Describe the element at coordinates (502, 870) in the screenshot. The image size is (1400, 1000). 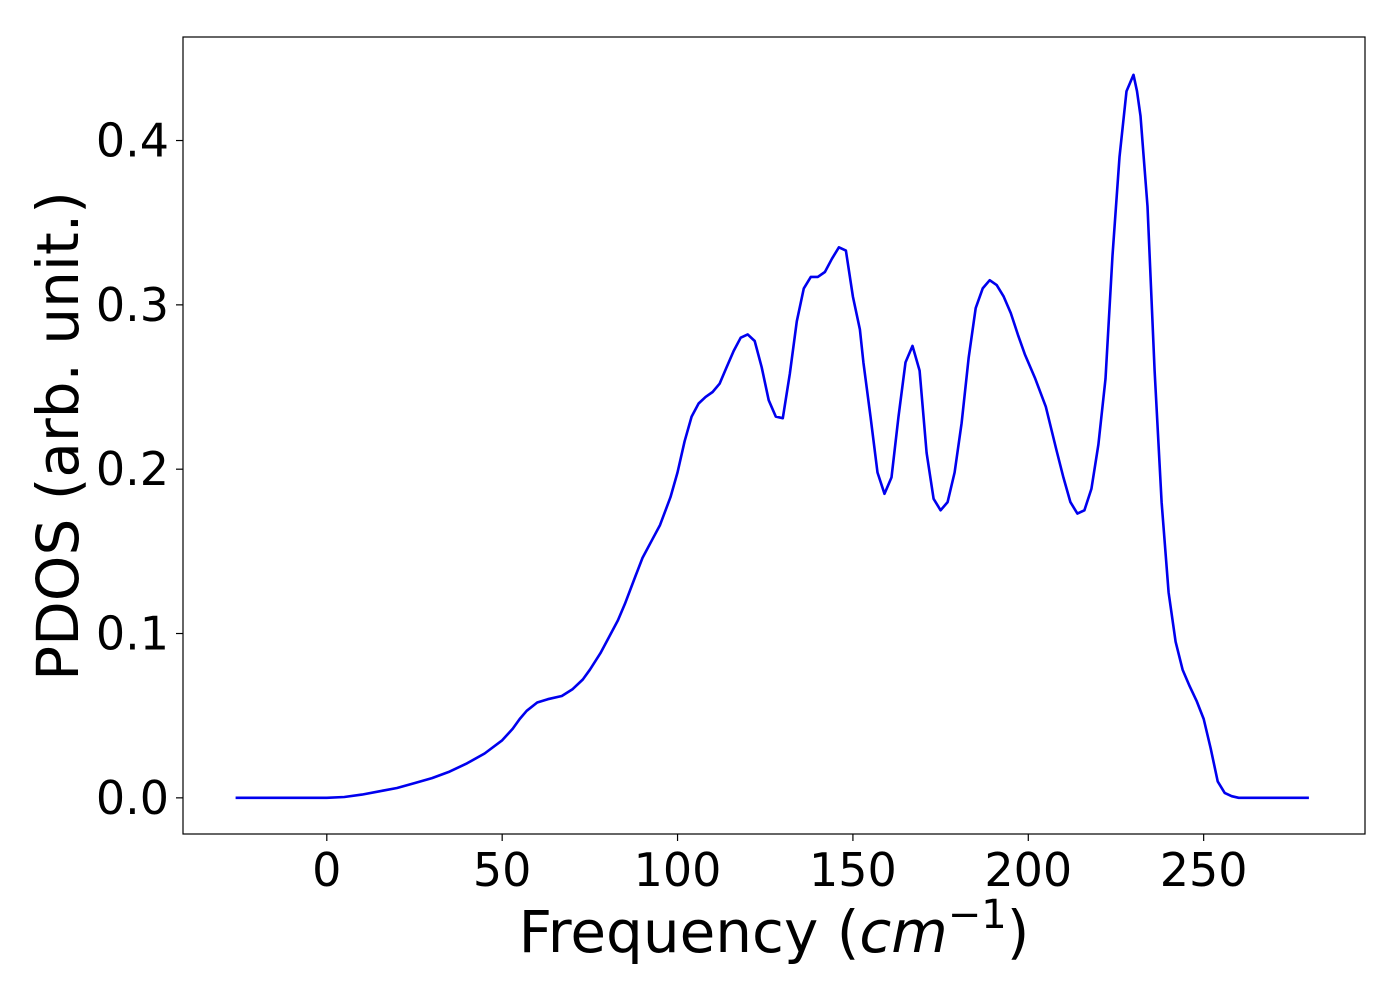
I see `x-tick-label: 50` at that location.